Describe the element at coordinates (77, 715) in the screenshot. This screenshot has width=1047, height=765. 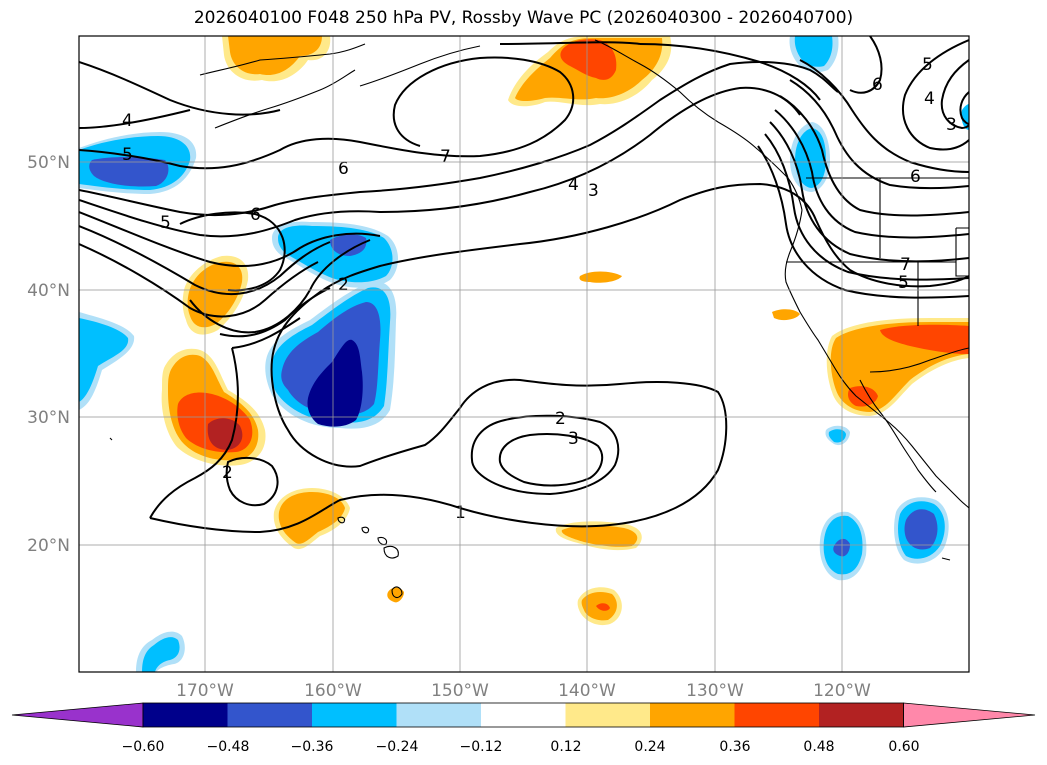
I see `colorbar-extend-min` at that location.